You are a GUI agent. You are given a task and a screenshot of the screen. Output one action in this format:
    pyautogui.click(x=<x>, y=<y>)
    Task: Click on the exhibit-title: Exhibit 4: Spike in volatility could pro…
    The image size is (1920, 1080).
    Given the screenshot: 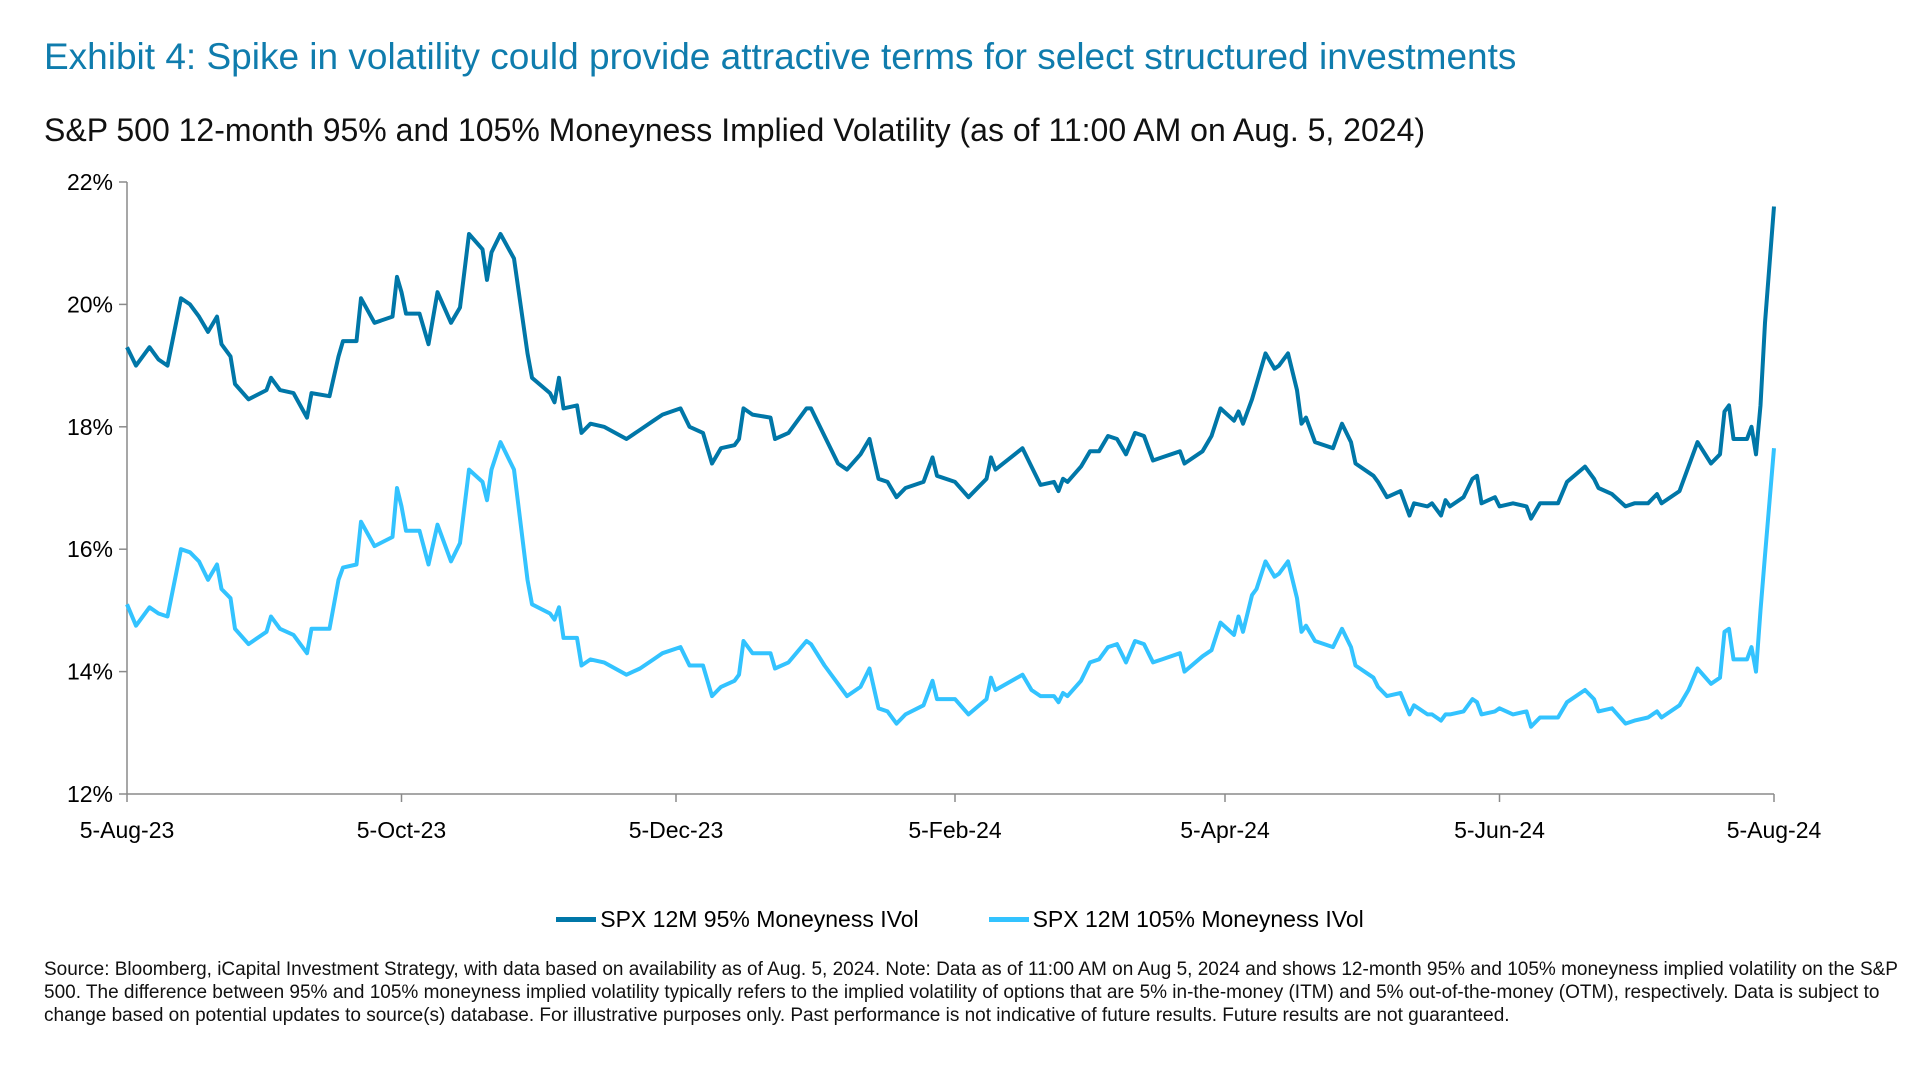 What is the action you would take?
    pyautogui.click(x=780, y=56)
    